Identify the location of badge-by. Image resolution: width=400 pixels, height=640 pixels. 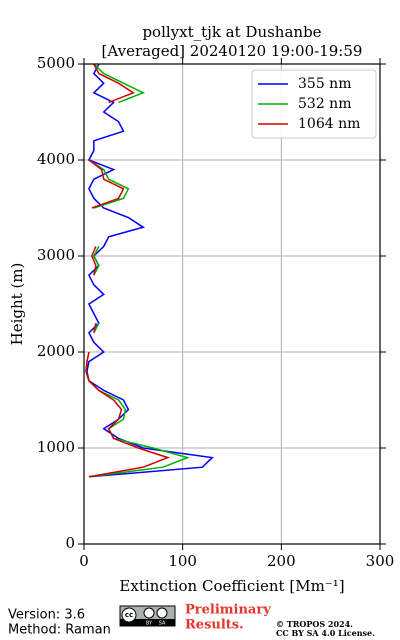
(149, 613).